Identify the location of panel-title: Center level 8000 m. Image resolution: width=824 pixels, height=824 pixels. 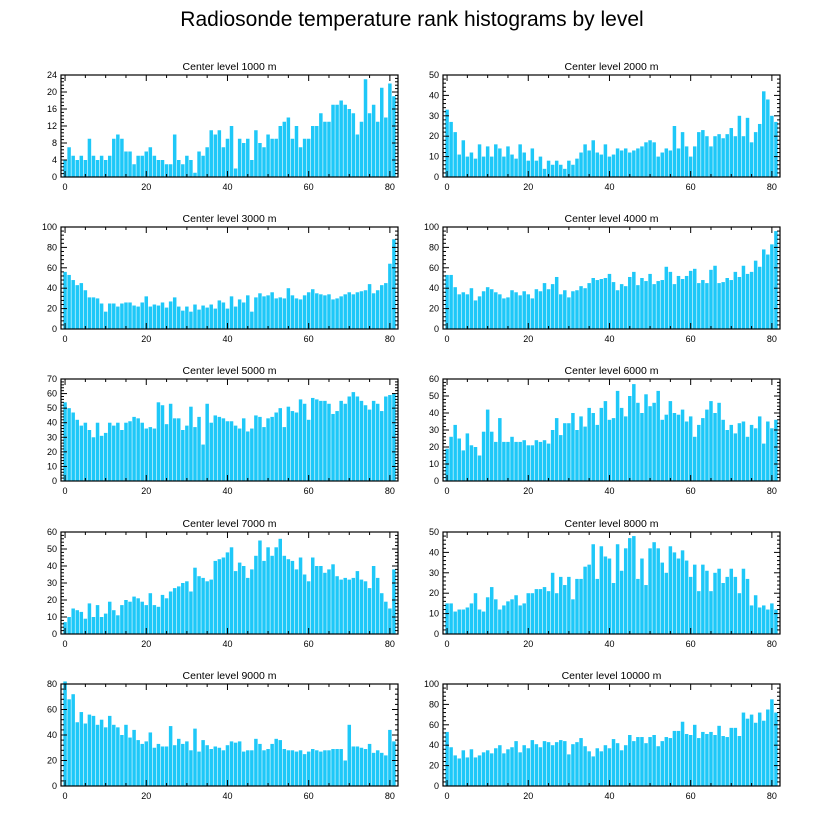
(612, 524).